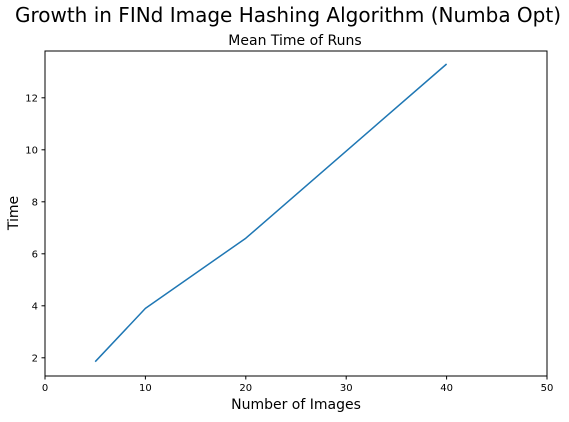  I want to click on y-tick-label: 12, so click(31, 98).